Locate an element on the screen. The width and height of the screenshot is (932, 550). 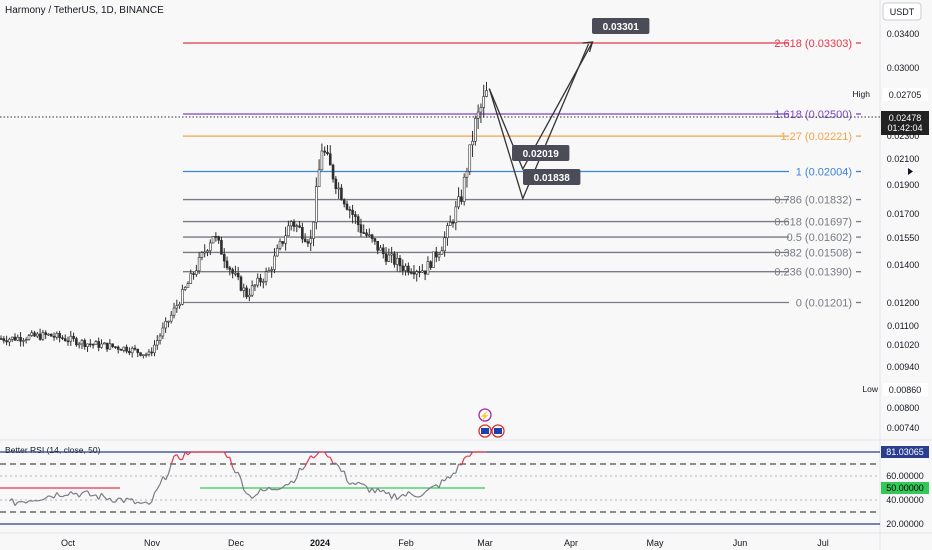
price-tick-label: 0.00740 is located at coordinates (903, 428).